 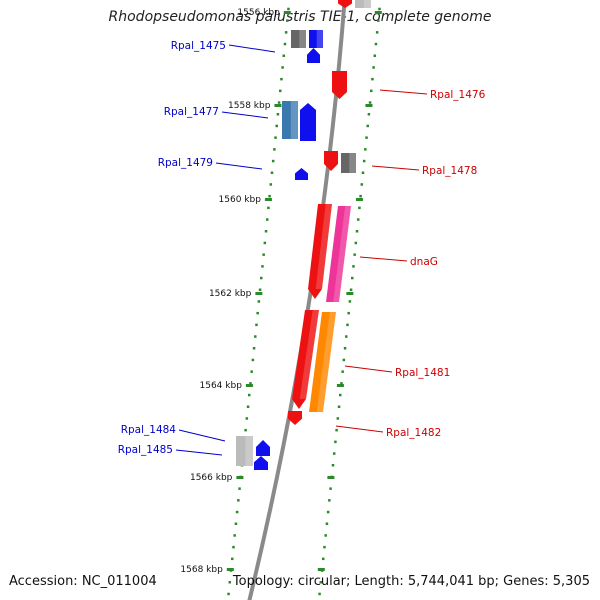 I want to click on gene-blue-top-shade, so click(x=319, y=39).